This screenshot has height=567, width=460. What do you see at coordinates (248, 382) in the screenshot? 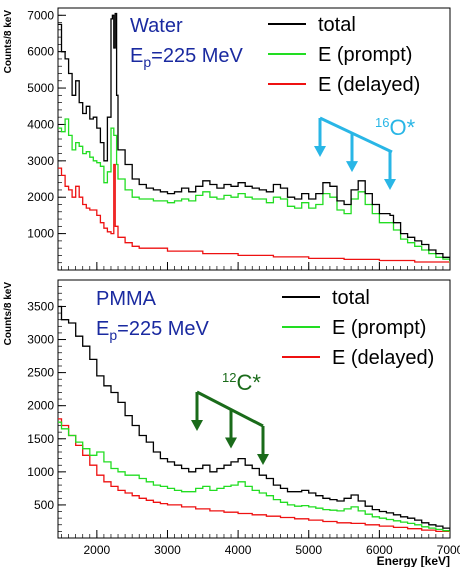
I see `annotation-text: C*` at bounding box center [248, 382].